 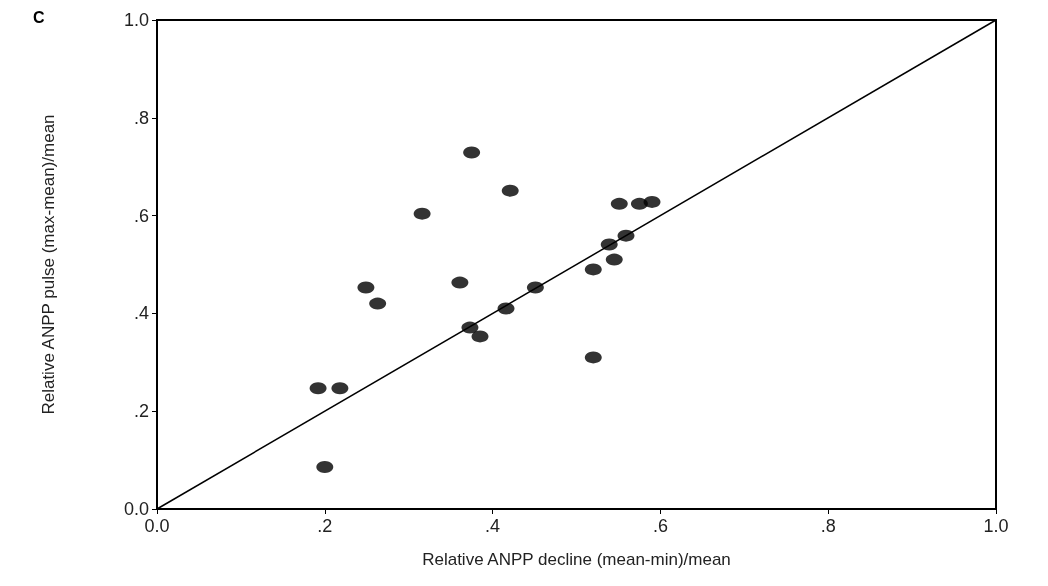 What do you see at coordinates (141, 313) in the screenshot?
I see `y-tick-label: .4` at bounding box center [141, 313].